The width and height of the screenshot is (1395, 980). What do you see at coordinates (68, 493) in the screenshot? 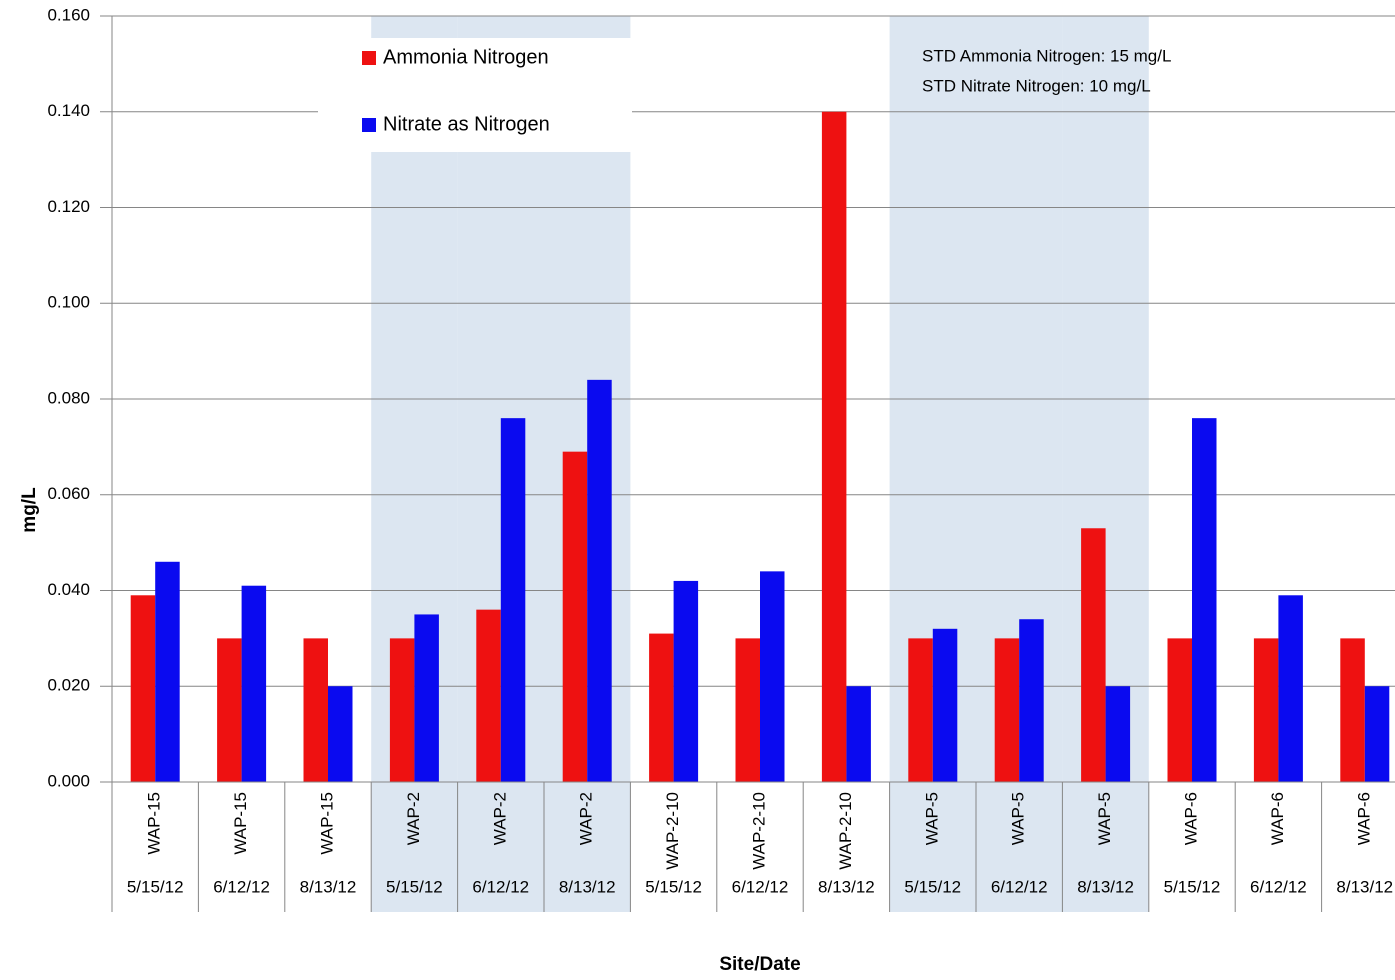
I see `y-tick-label: 0.060` at bounding box center [68, 493].